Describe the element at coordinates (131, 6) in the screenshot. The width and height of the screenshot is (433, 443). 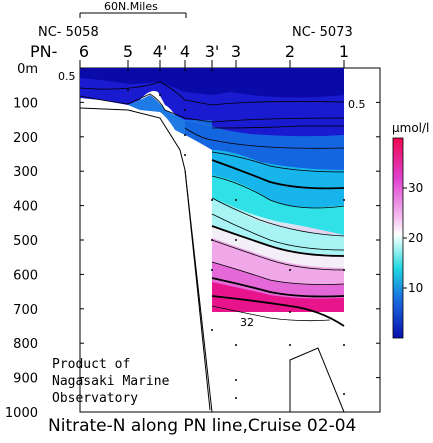
I see `scale-bar-label: 60N.Miles` at that location.